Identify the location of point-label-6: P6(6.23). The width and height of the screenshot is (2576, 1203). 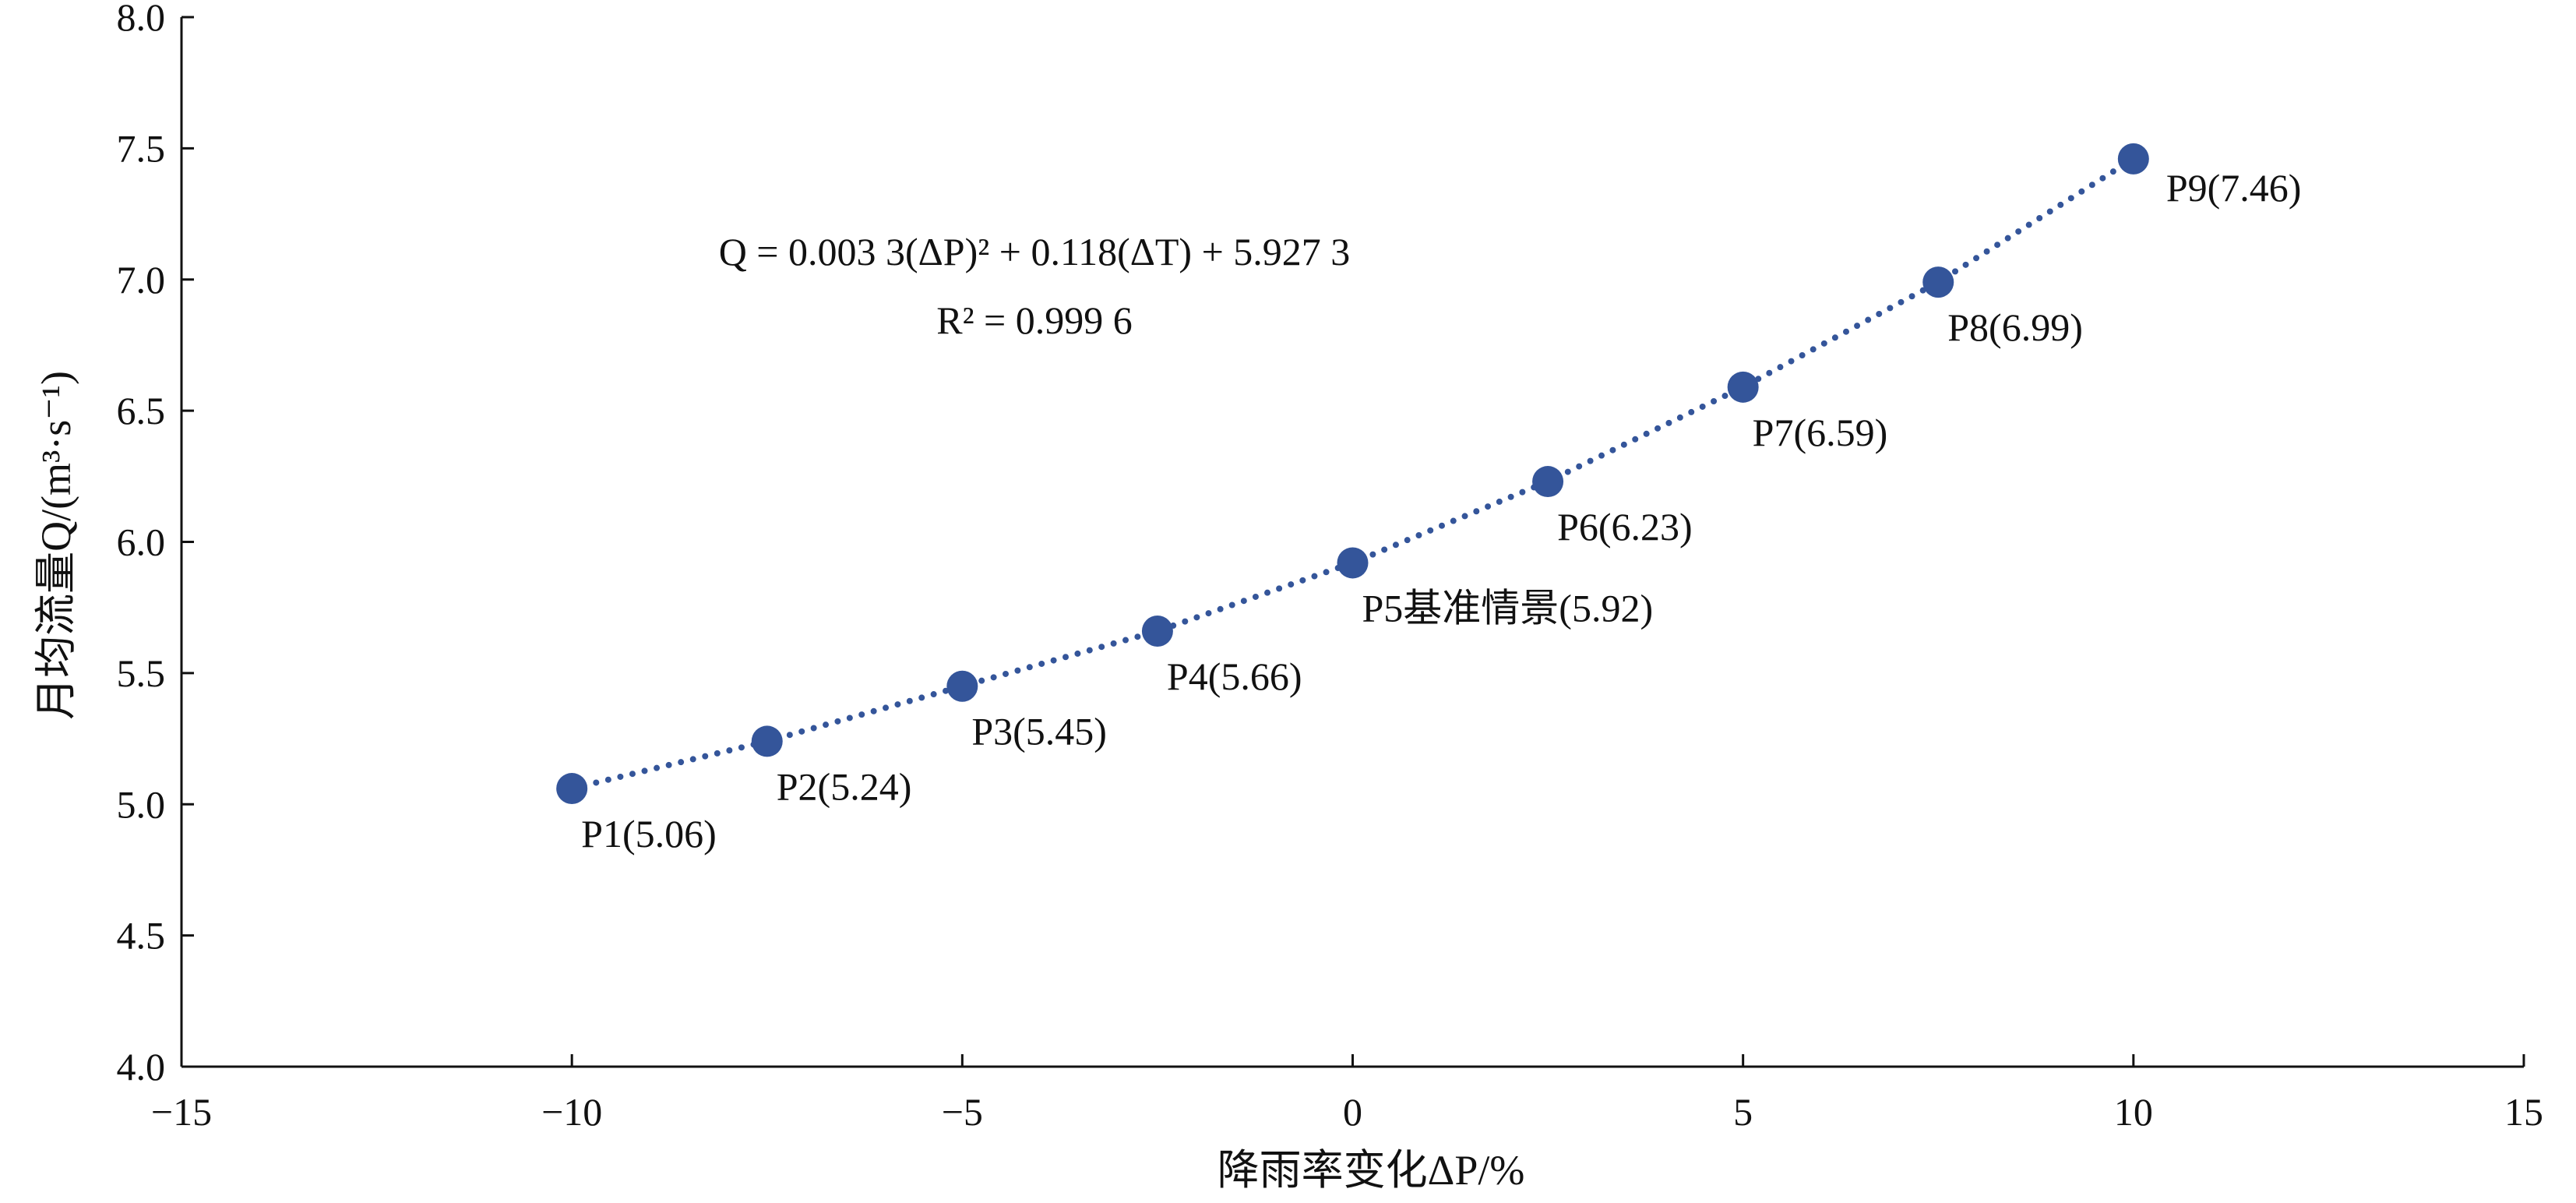
(1625, 527).